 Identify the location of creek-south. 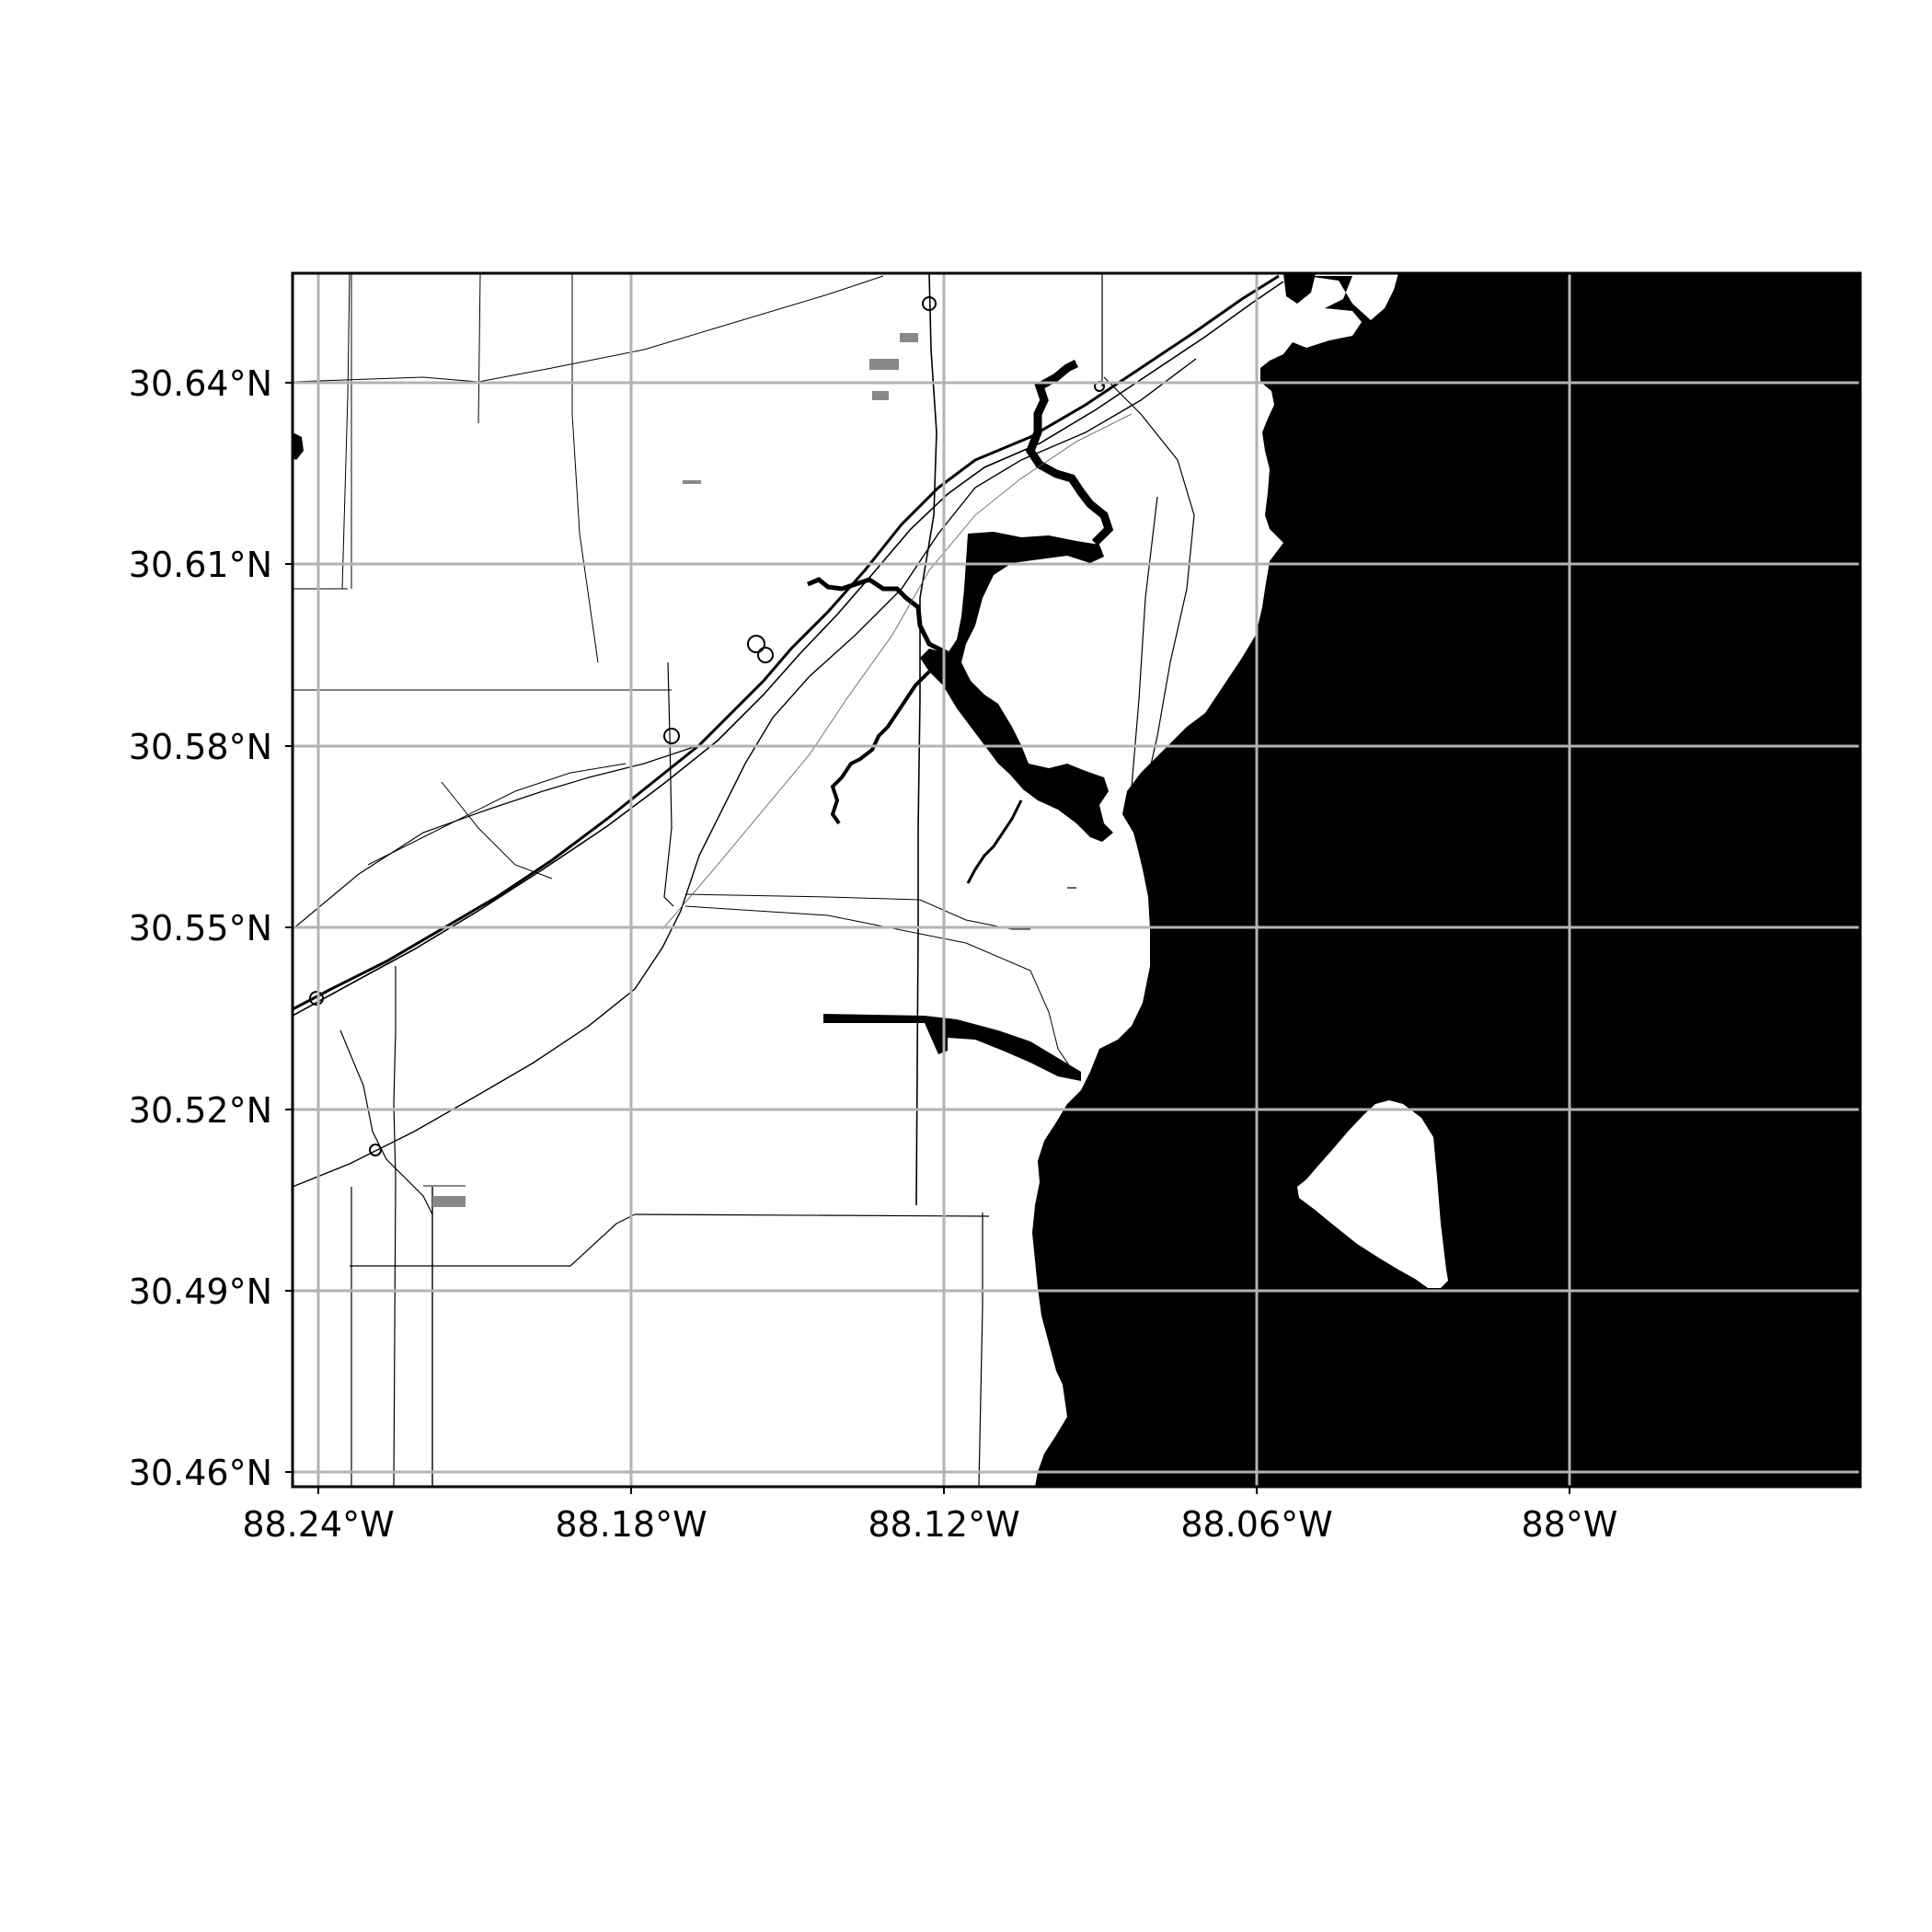
(995, 841).